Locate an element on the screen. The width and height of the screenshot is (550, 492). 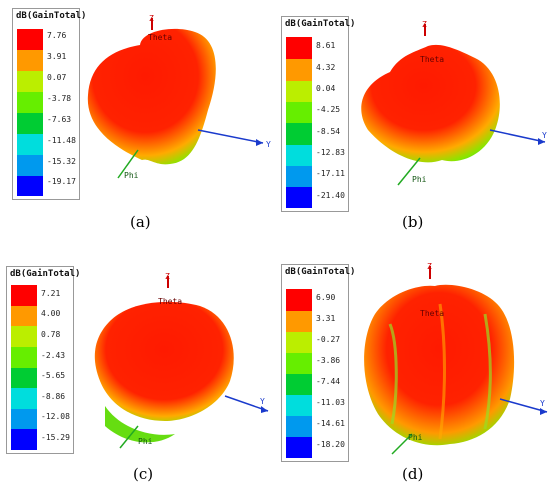
legend-value: -18.20 is located at coordinates (330, 444).